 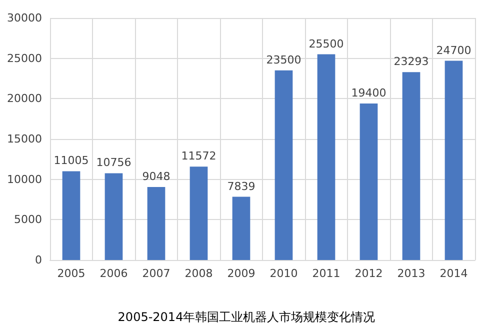 What do you see at coordinates (156, 177) in the screenshot?
I see `data-label: 9048` at bounding box center [156, 177].